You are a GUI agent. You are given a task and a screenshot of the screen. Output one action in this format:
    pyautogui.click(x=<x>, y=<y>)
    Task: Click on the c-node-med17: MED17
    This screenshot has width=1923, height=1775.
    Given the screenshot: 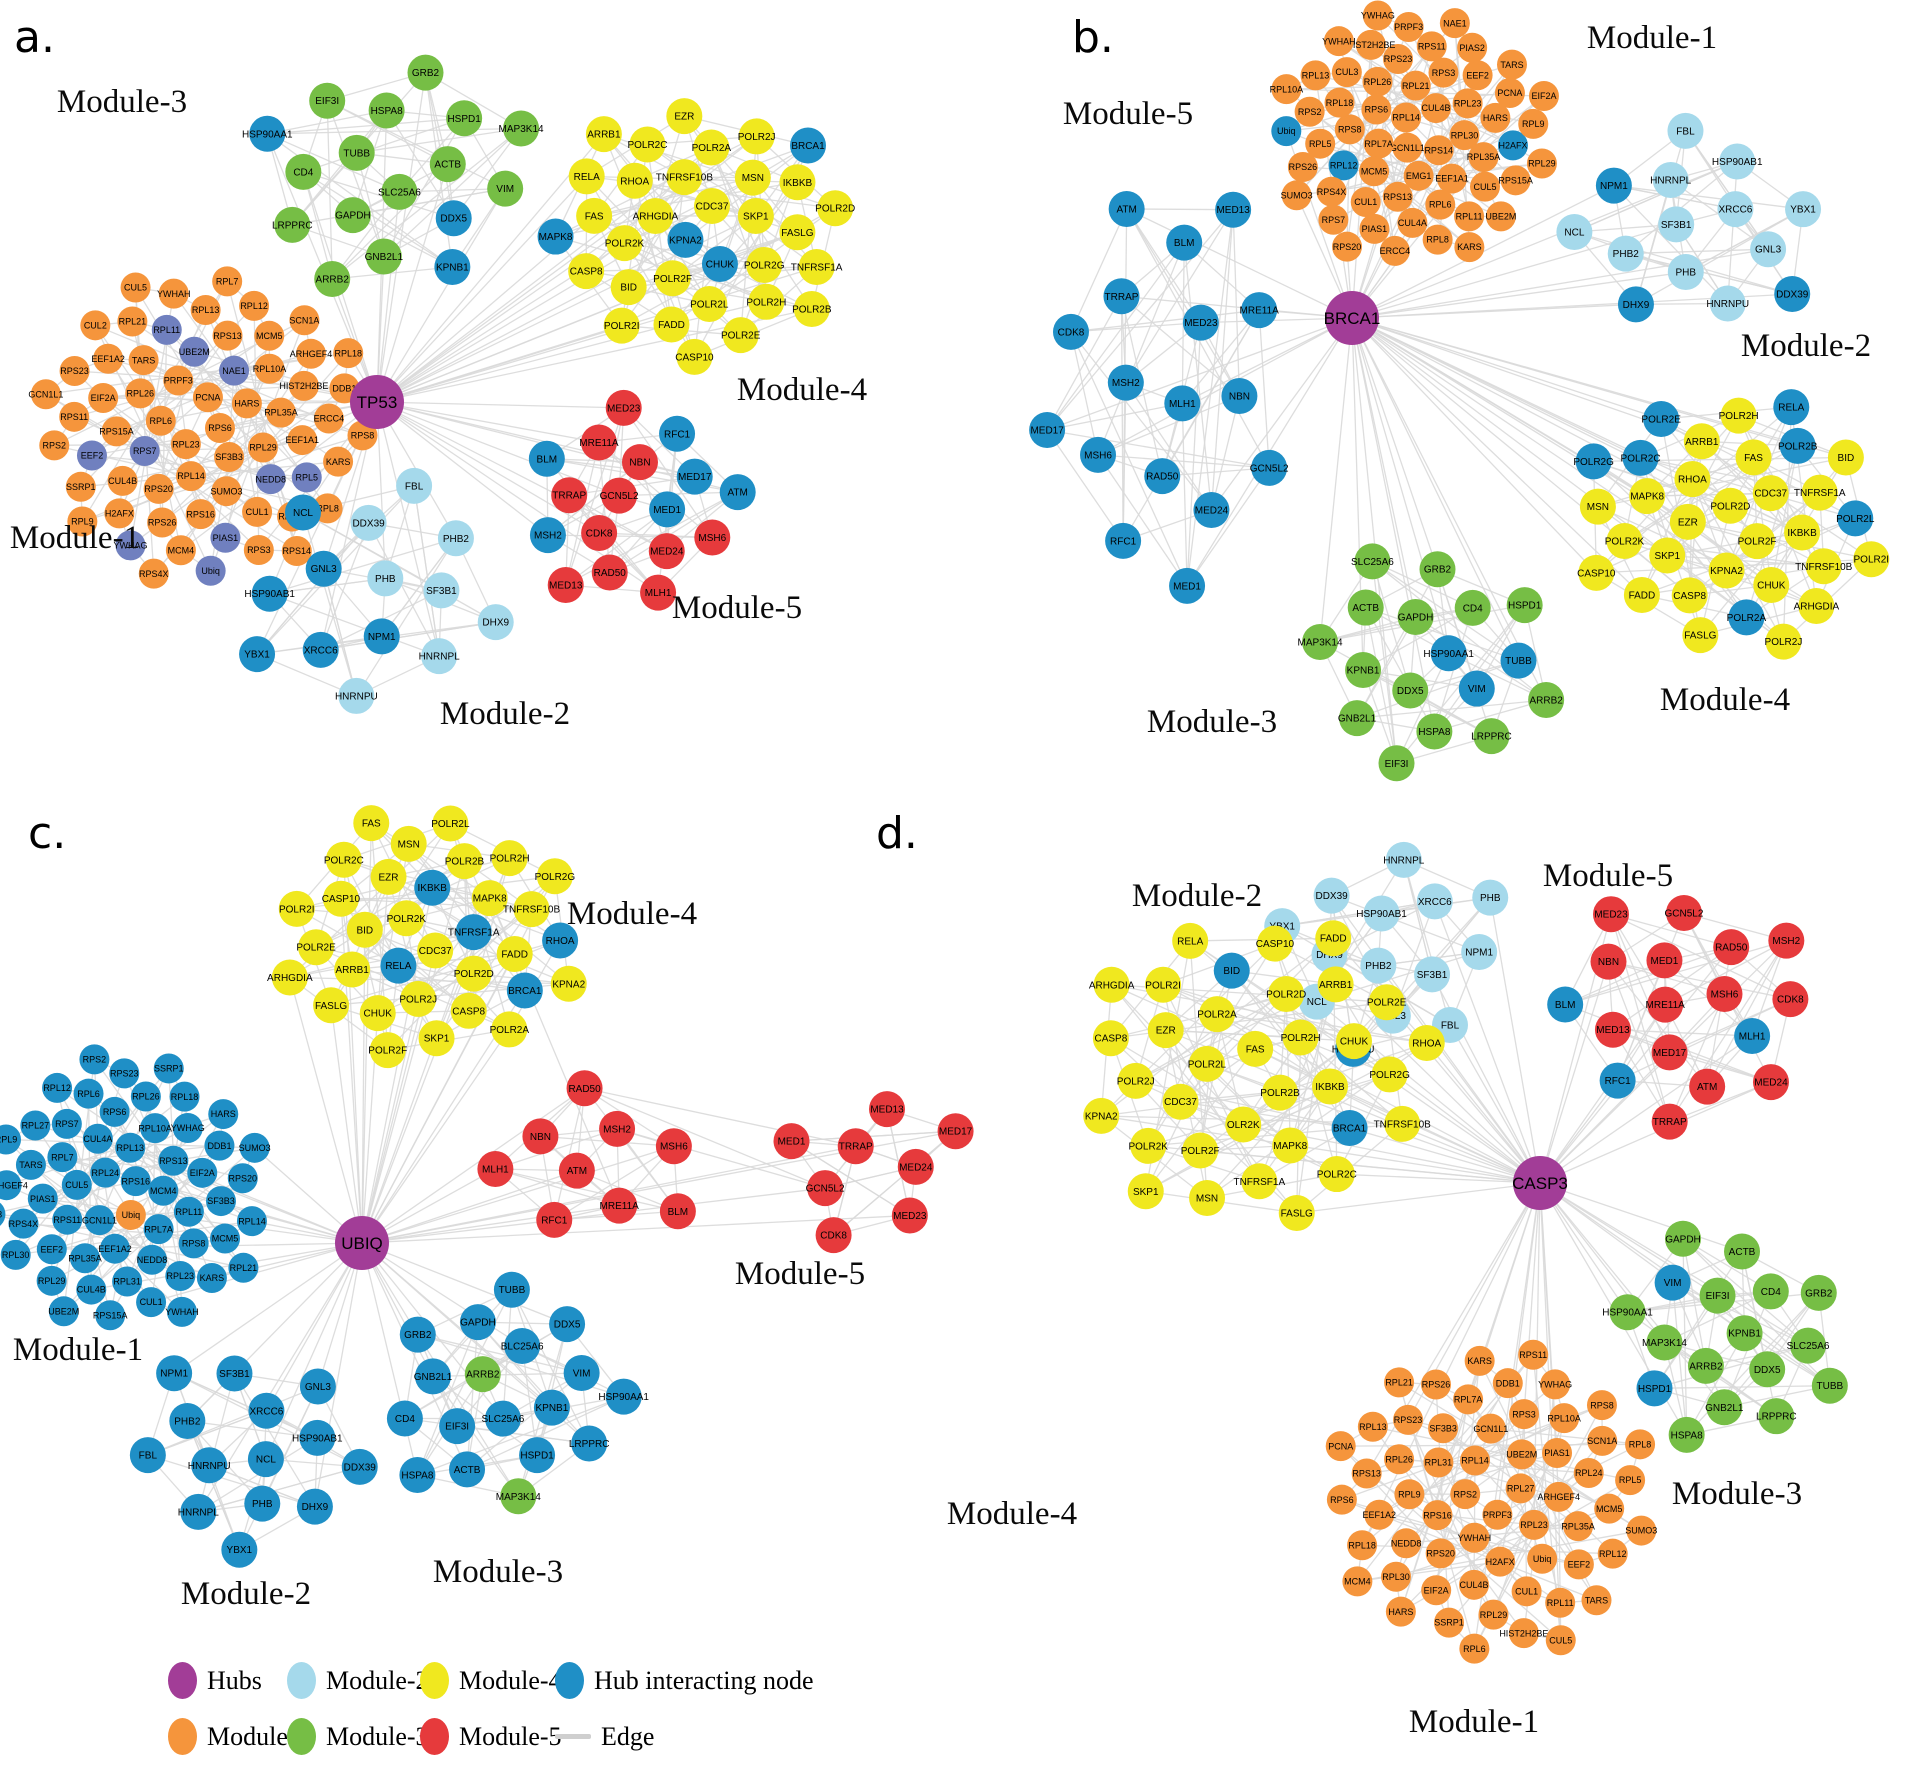 What is the action you would take?
    pyautogui.click(x=955, y=1131)
    